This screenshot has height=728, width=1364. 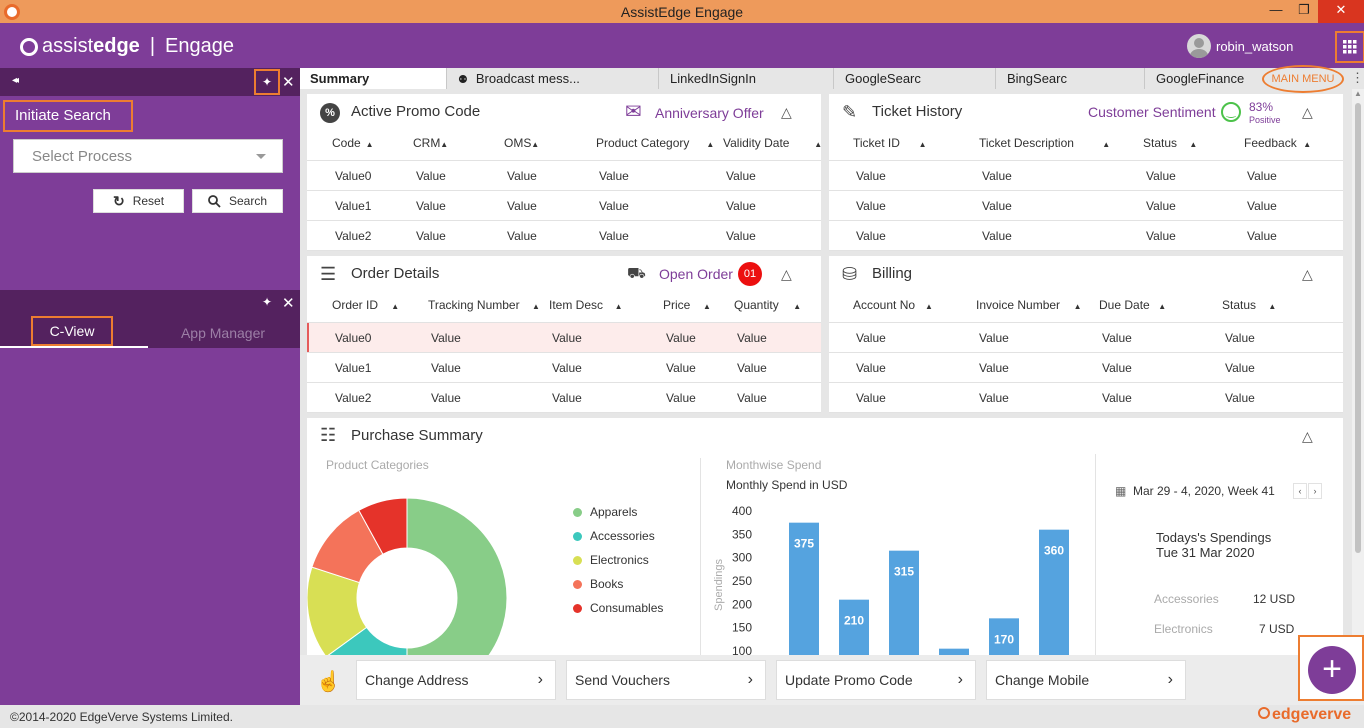 I want to click on legend-item: Books, so click(x=598, y=584).